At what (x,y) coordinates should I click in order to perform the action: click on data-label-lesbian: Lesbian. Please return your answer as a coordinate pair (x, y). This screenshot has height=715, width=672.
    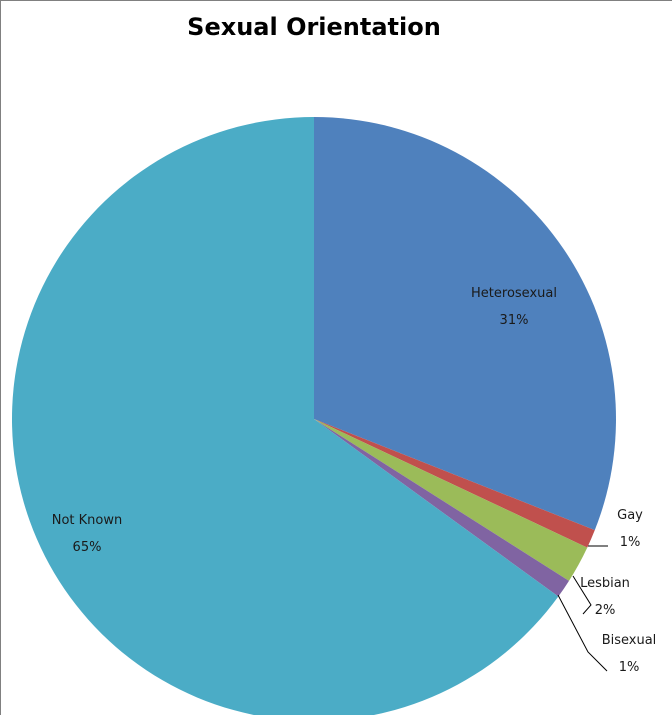
    Looking at the image, I should click on (605, 583).